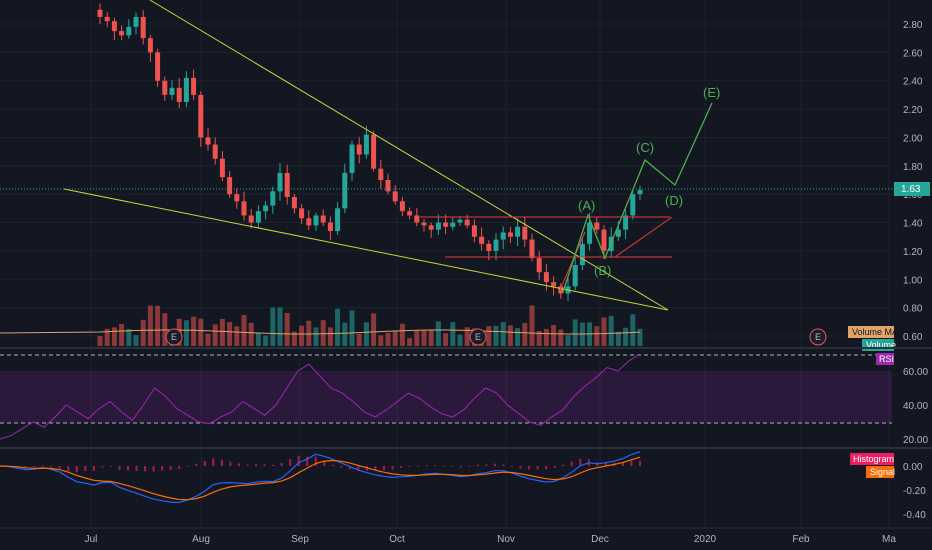  I want to click on rsi-tick-label: 60.00, so click(915, 372).